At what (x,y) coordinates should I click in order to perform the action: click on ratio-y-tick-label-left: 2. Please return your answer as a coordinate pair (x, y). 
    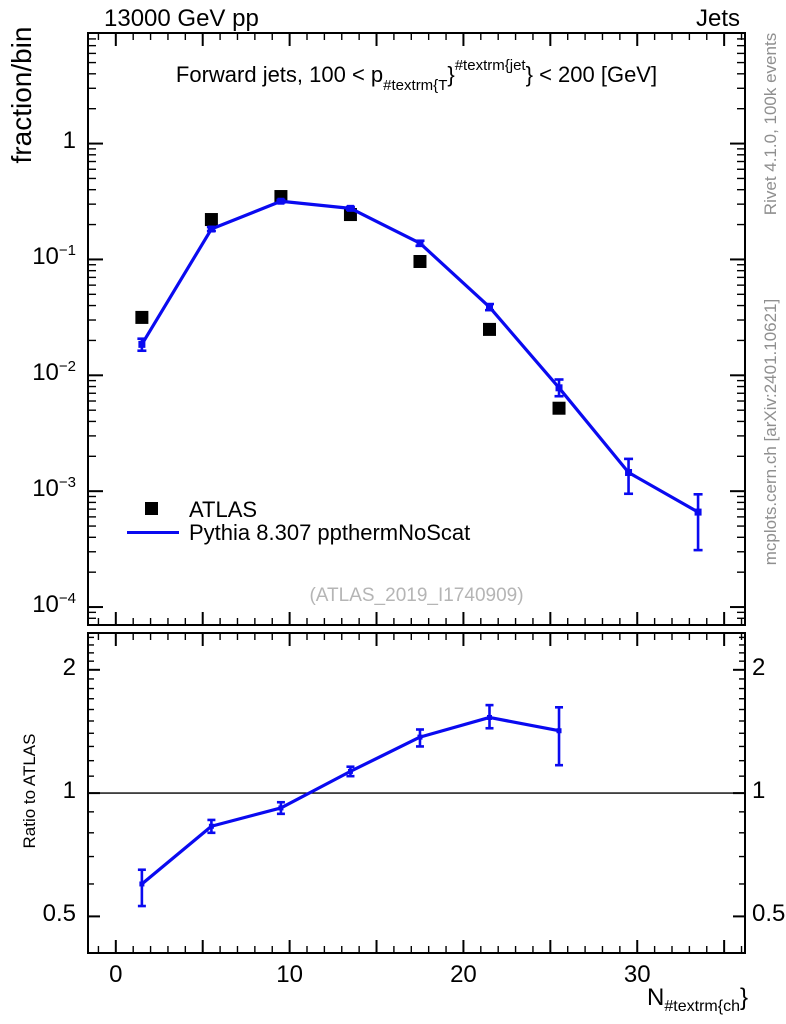
    Looking at the image, I should click on (69, 667).